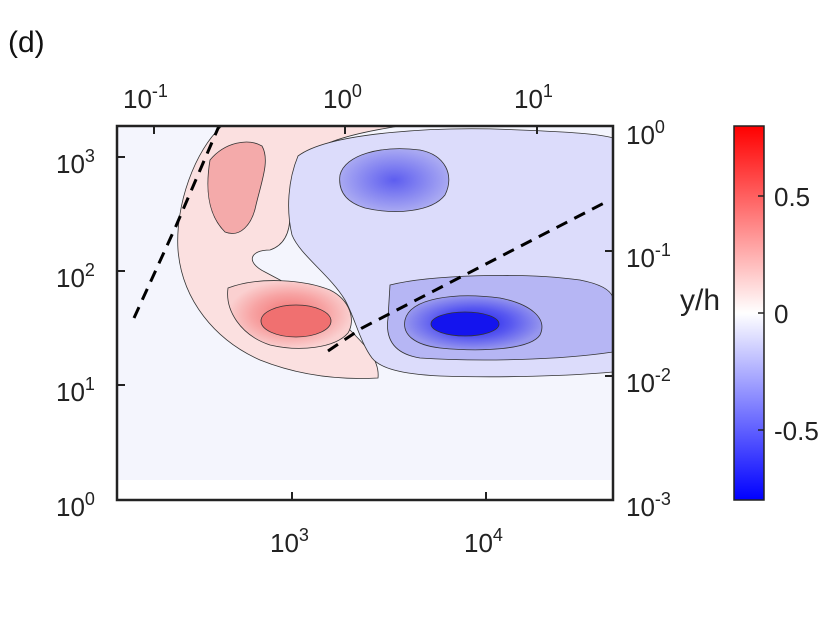 This screenshot has width=830, height=623. What do you see at coordinates (648, 505) in the screenshot?
I see `yright-tick-label-1e-3: 10⁻³` at bounding box center [648, 505].